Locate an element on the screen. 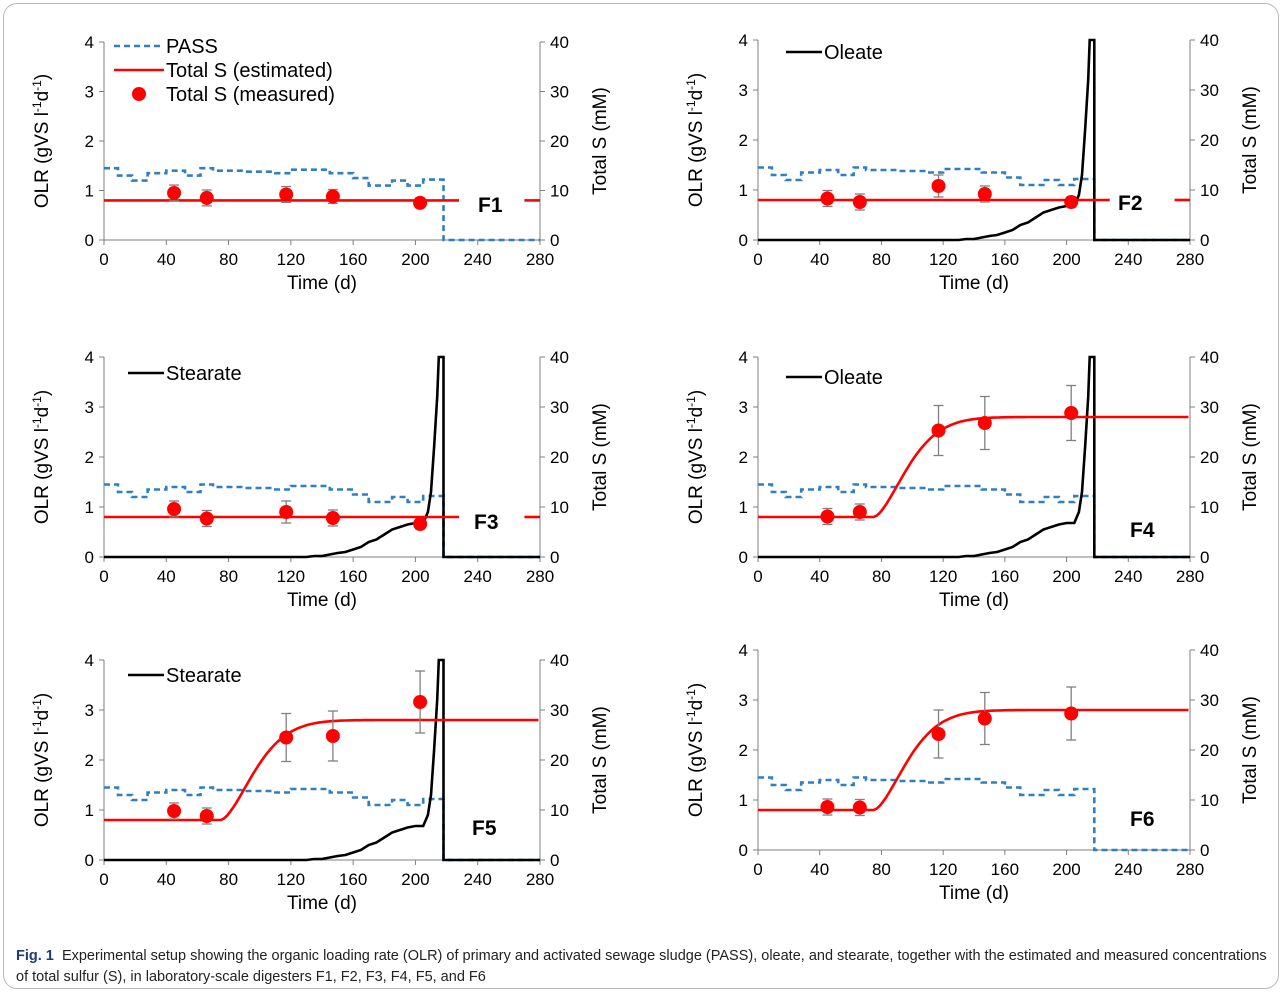 This screenshot has height=995, width=1284. series-line-pass is located at coordinates (974, 814).